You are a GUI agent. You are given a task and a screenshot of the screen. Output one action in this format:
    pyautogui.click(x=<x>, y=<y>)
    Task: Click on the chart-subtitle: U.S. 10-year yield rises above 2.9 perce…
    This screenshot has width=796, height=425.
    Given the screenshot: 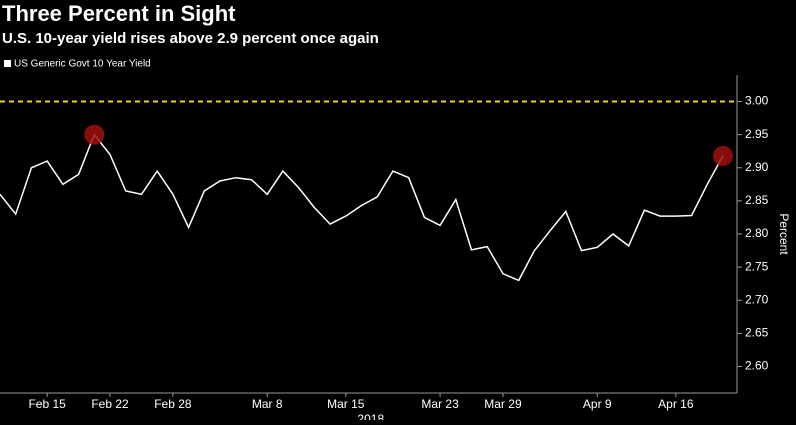 What is the action you would take?
    pyautogui.click(x=190, y=38)
    